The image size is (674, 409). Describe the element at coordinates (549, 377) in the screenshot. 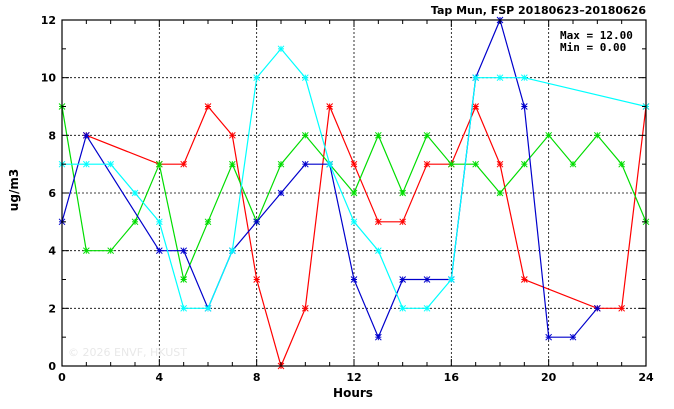

I see `x-tick-label: 20` at that location.